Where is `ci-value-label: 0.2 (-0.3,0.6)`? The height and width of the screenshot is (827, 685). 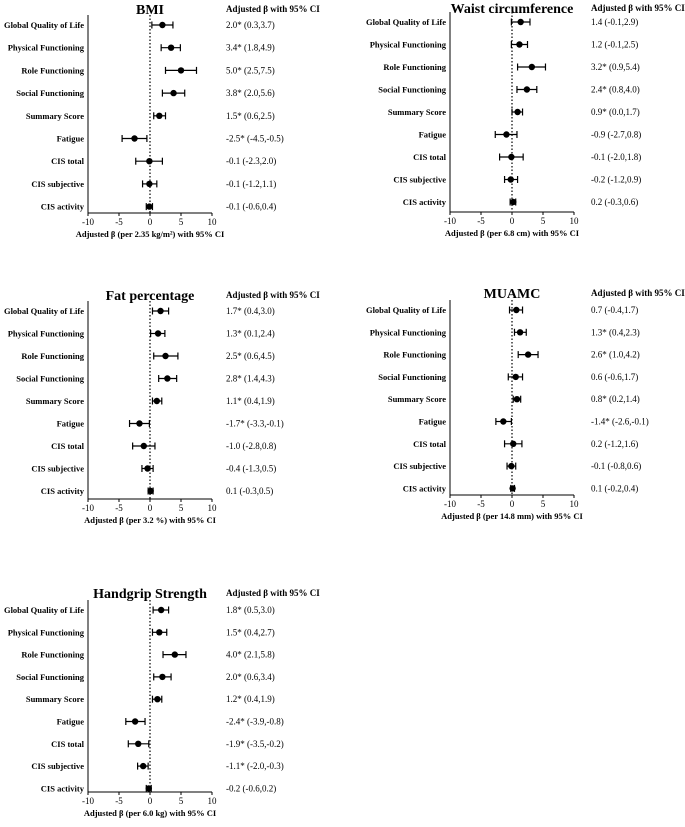 ci-value-label: 0.2 (-0.3,0.6) is located at coordinates (614, 202).